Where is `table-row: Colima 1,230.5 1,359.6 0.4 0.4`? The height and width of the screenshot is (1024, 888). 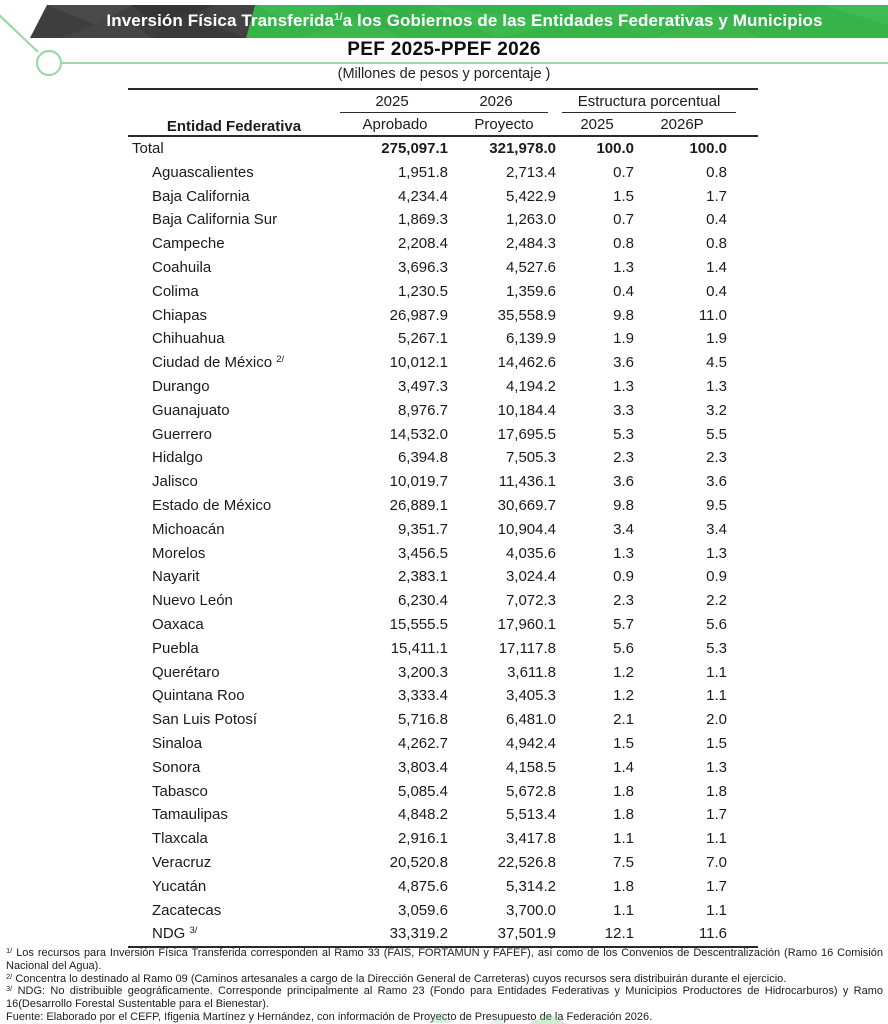
table-row: Colima 1,230.5 1,359.6 0.4 0.4 is located at coordinates (443, 292).